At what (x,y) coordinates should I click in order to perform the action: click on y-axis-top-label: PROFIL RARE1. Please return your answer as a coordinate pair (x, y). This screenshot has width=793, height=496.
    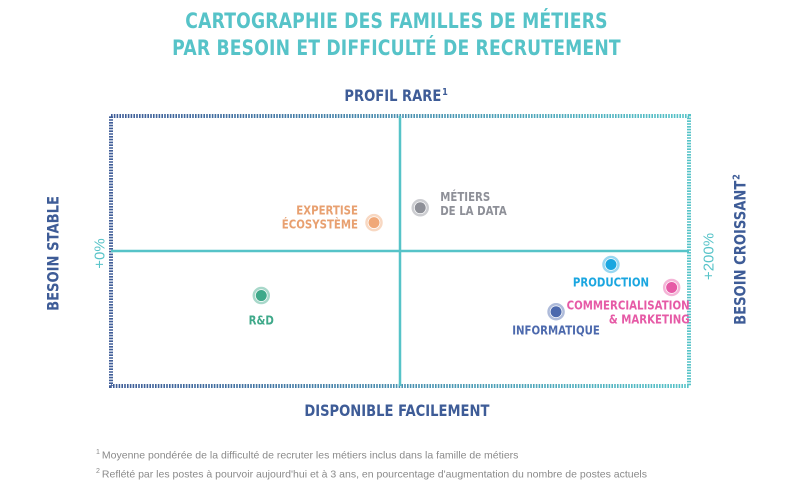
    Looking at the image, I should click on (396, 95).